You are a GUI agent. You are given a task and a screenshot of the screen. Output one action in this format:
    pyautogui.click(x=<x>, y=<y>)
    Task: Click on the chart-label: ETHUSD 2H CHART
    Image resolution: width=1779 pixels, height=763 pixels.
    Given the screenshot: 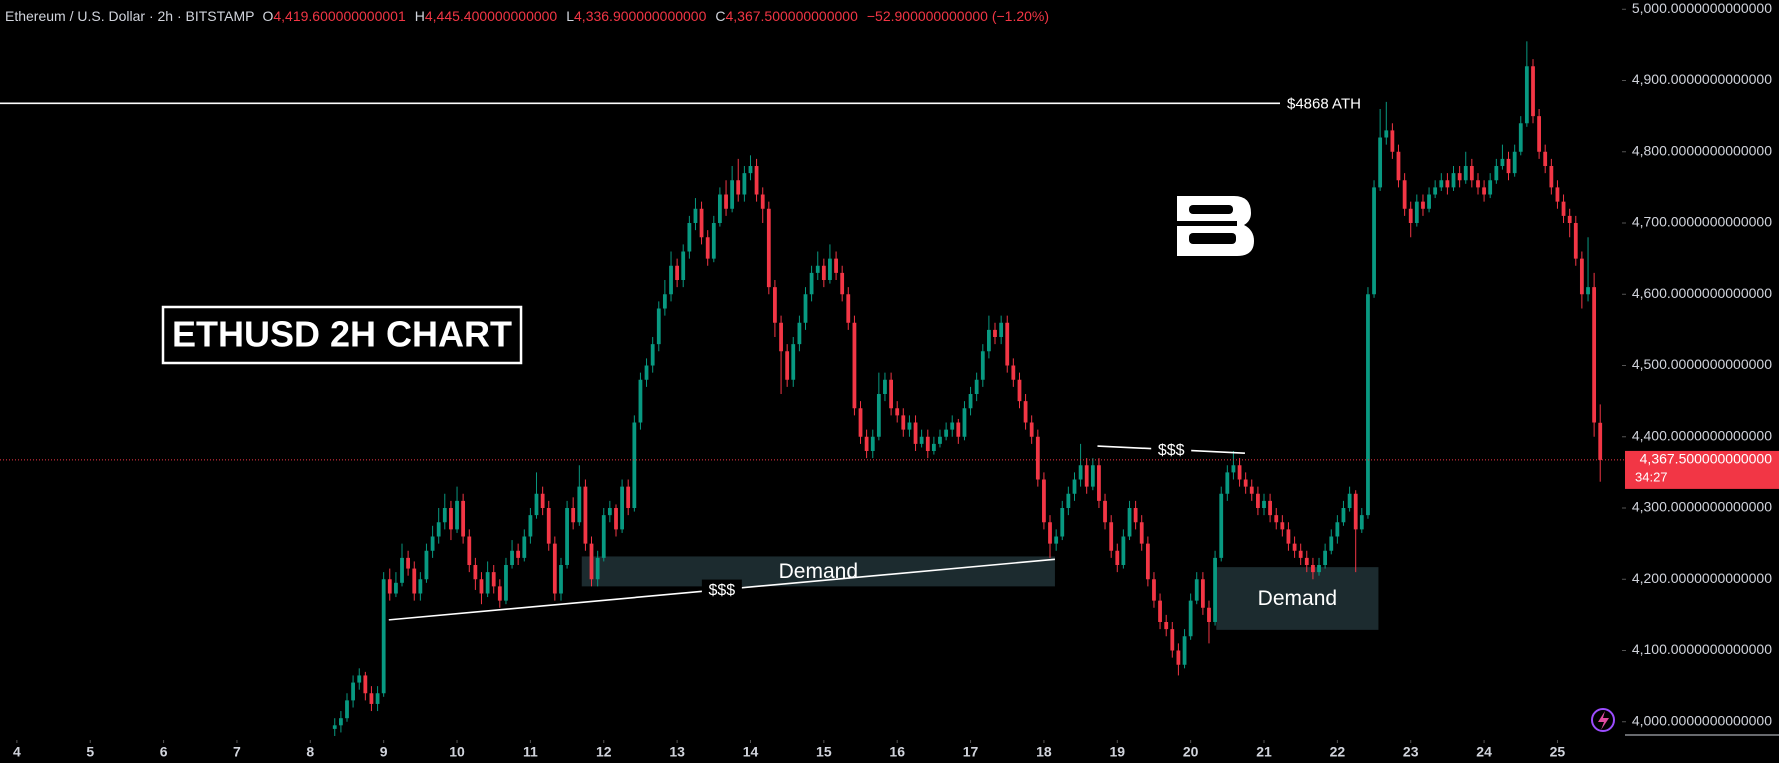 What is the action you would take?
    pyautogui.click(x=342, y=334)
    